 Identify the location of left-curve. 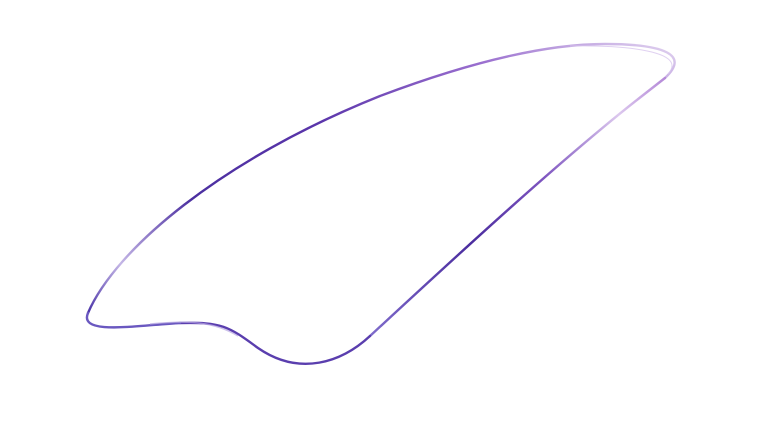
(133, 320).